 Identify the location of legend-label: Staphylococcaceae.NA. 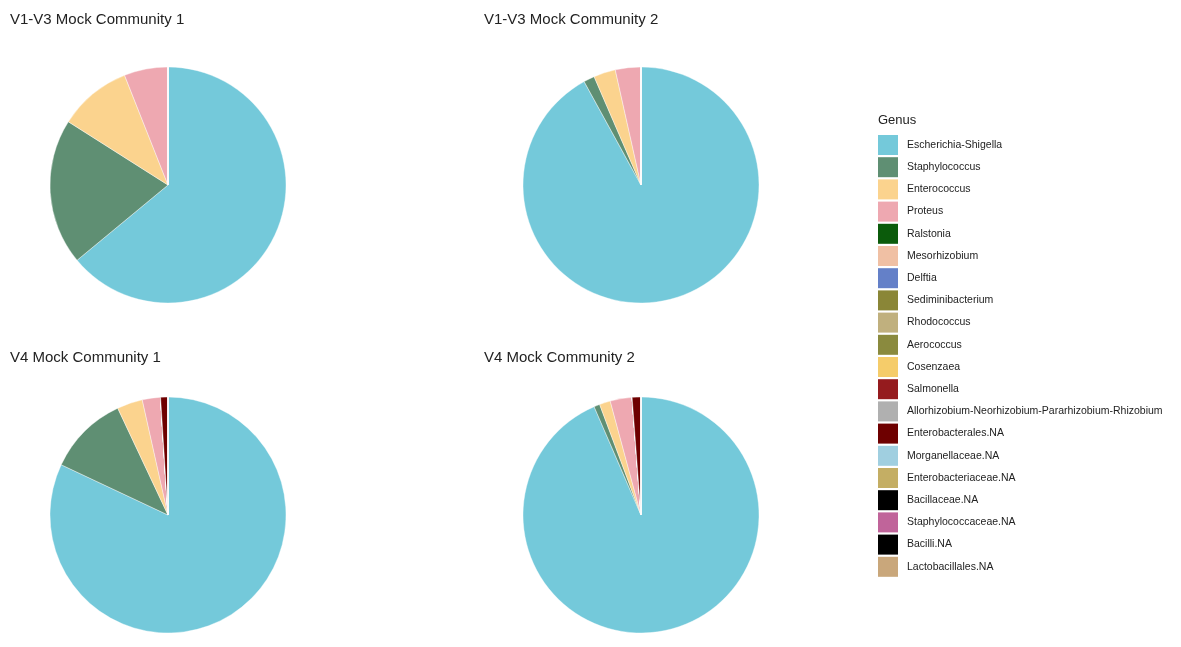
(961, 521).